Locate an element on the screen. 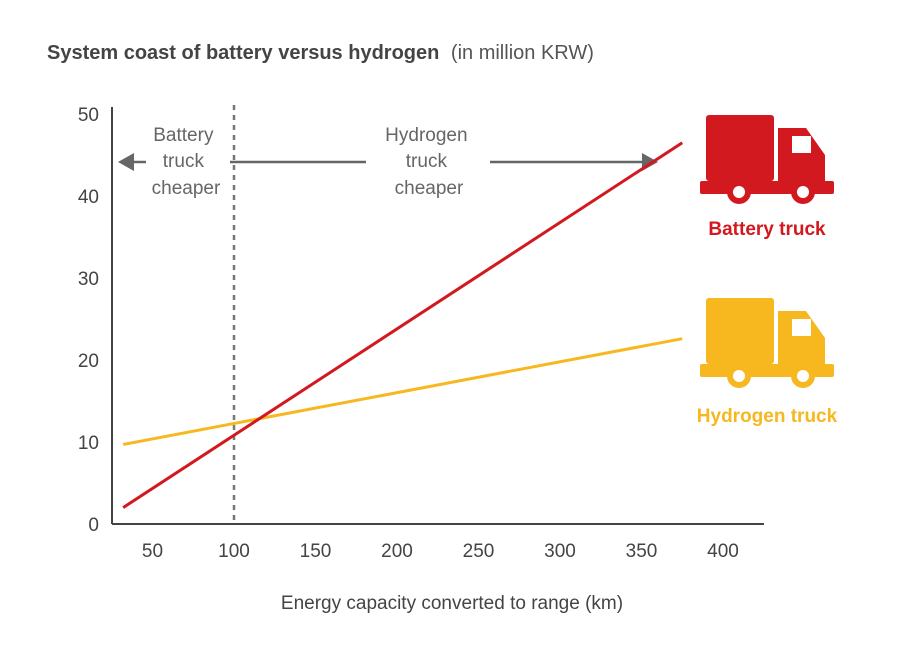 The image size is (904, 651). legend-battery-truck: Battery truck is located at coordinates (767, 229).